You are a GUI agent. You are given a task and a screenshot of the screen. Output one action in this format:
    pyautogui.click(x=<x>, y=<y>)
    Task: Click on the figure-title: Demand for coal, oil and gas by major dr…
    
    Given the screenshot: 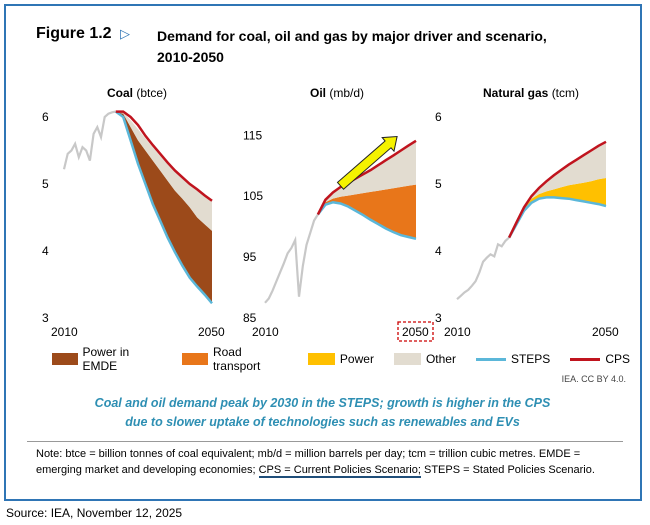 What is the action you would take?
    pyautogui.click(x=392, y=47)
    